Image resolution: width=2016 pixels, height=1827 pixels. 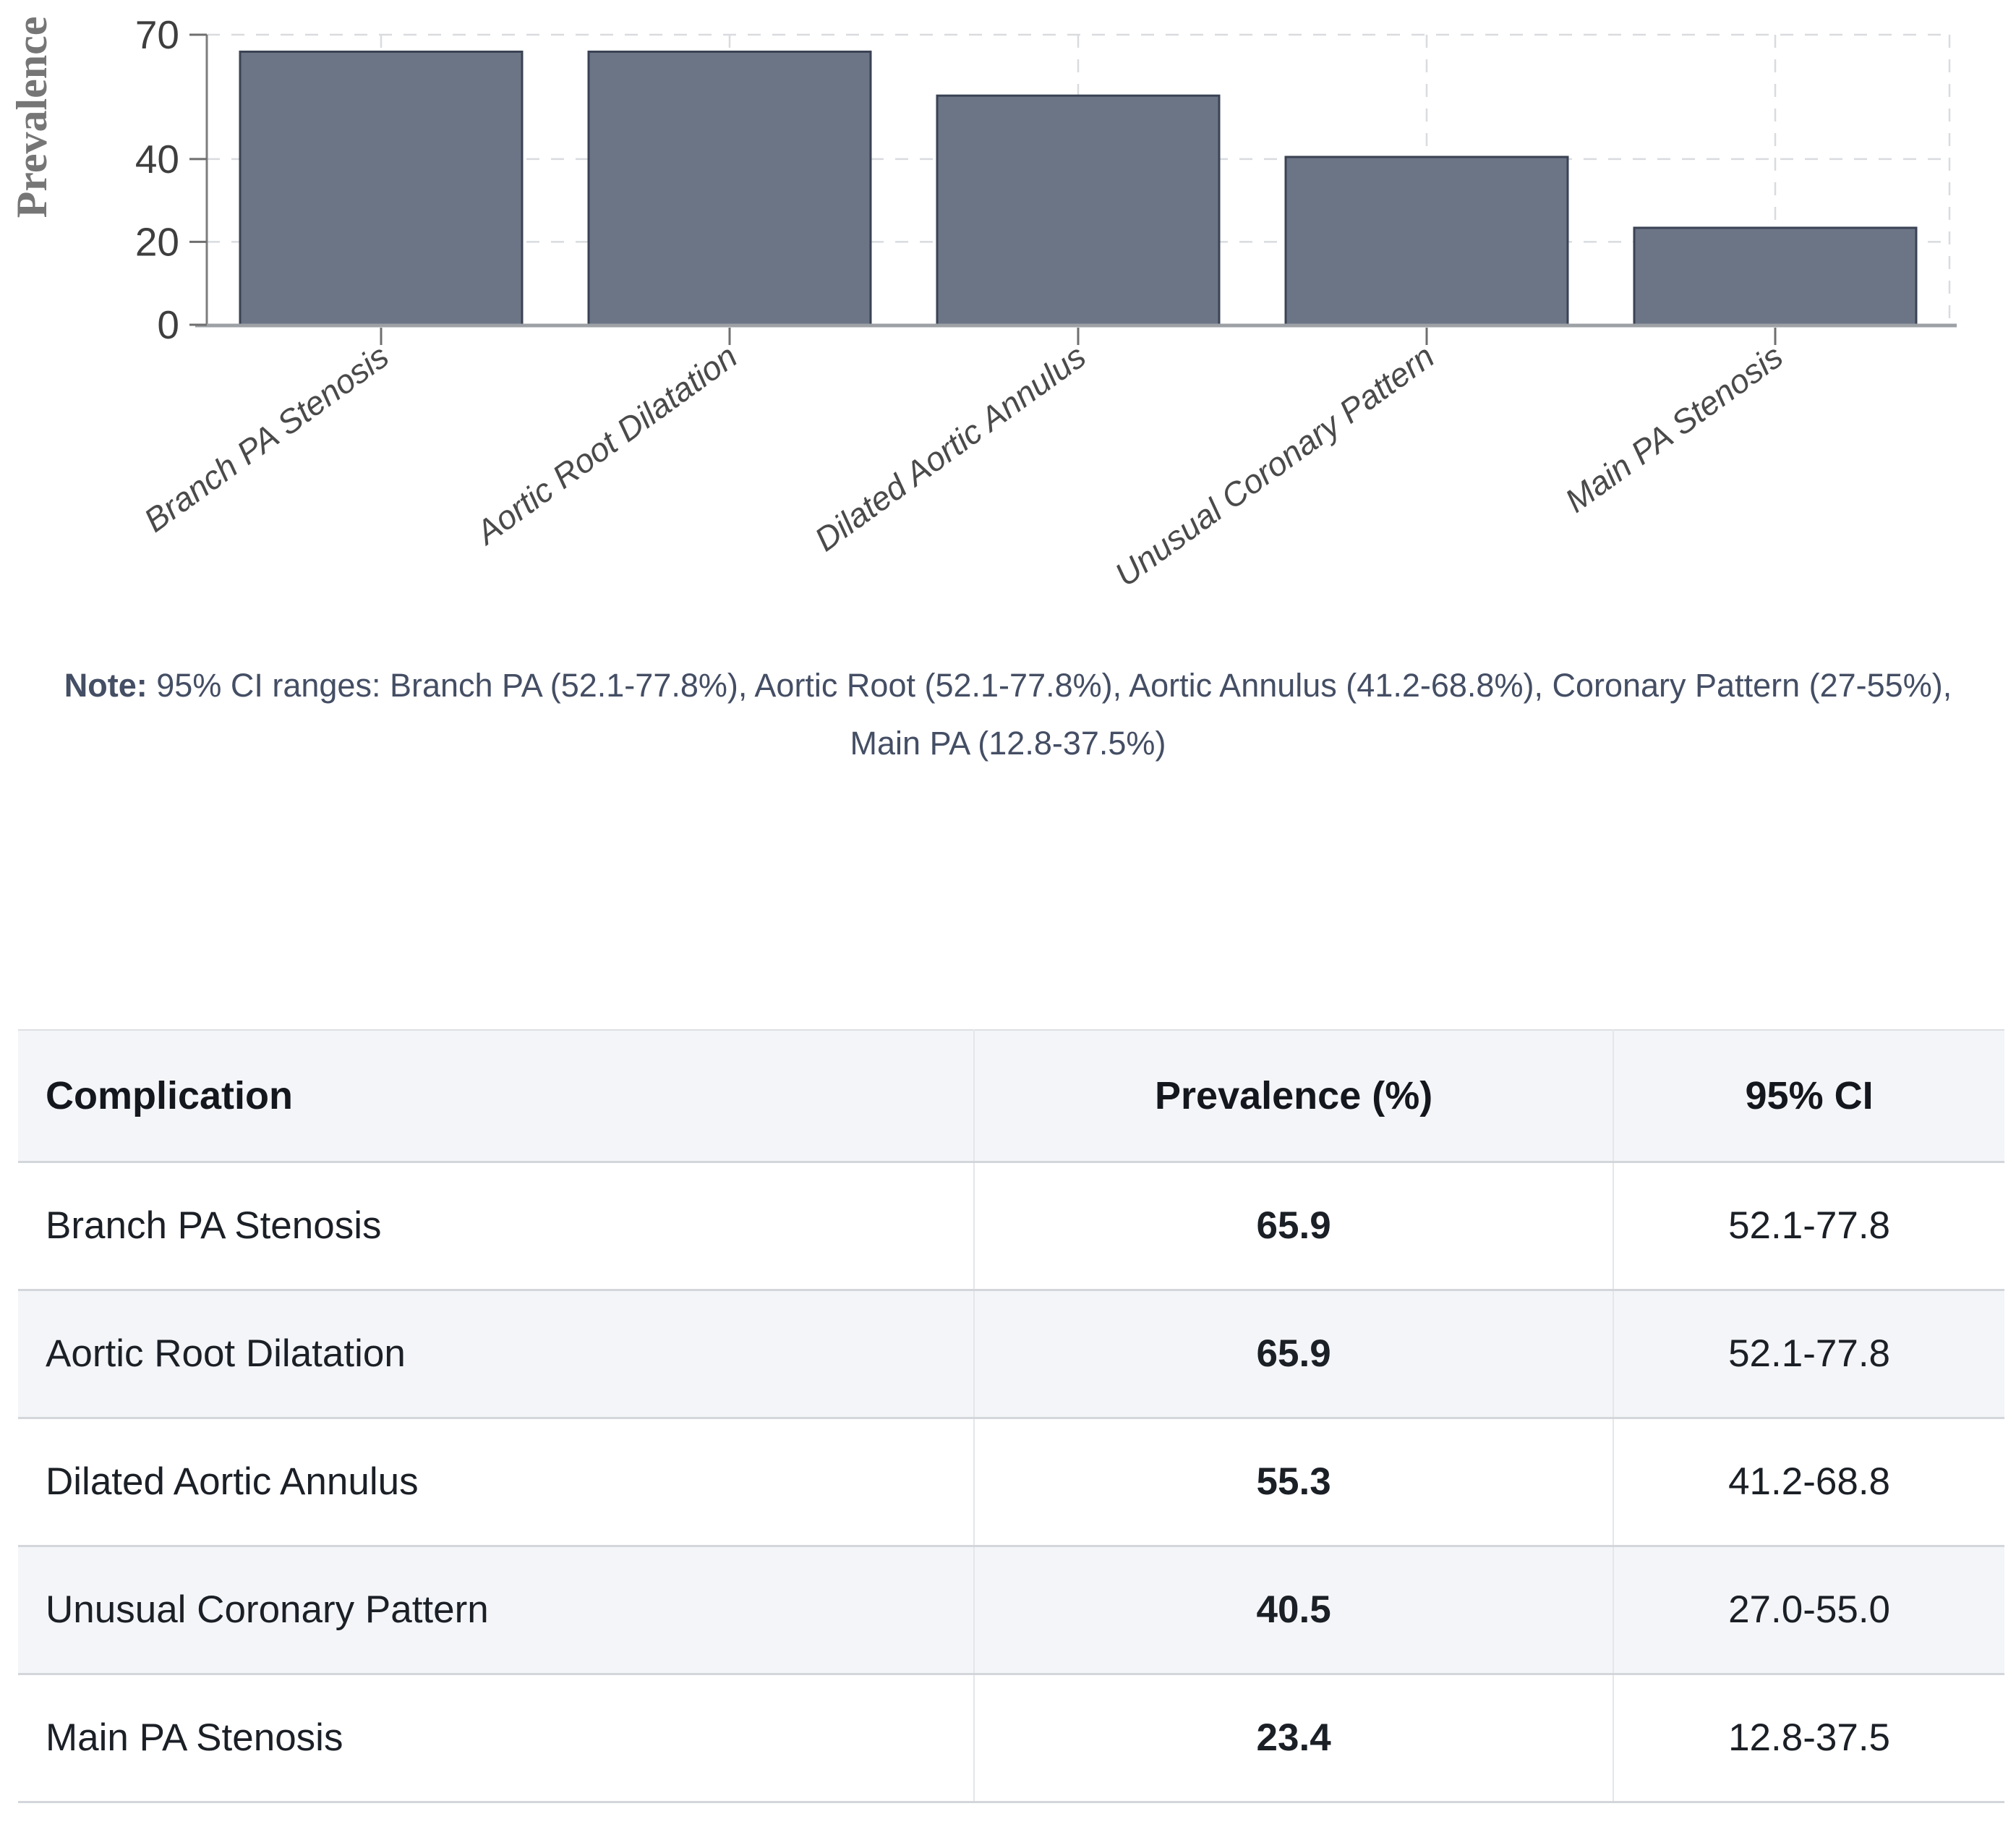 I want to click on table-row: Dilated Aortic Annulus 55.3 41.2-68.8, so click(x=1011, y=1482).